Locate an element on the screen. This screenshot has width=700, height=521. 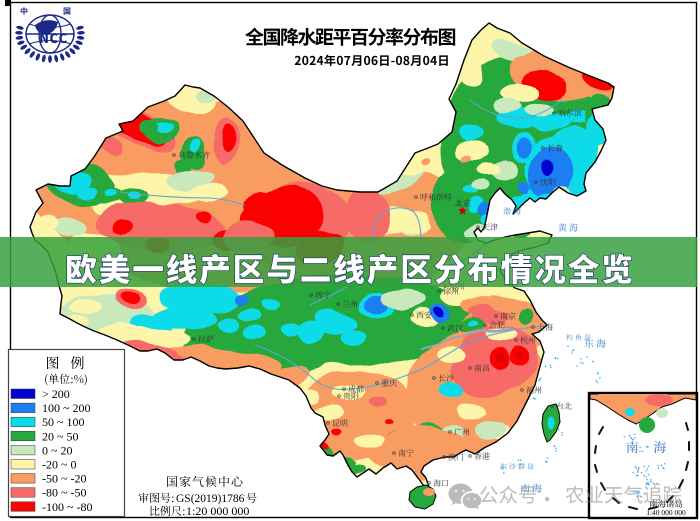
svg-text: 100 ~ 200 is located at coordinates (66, 408).